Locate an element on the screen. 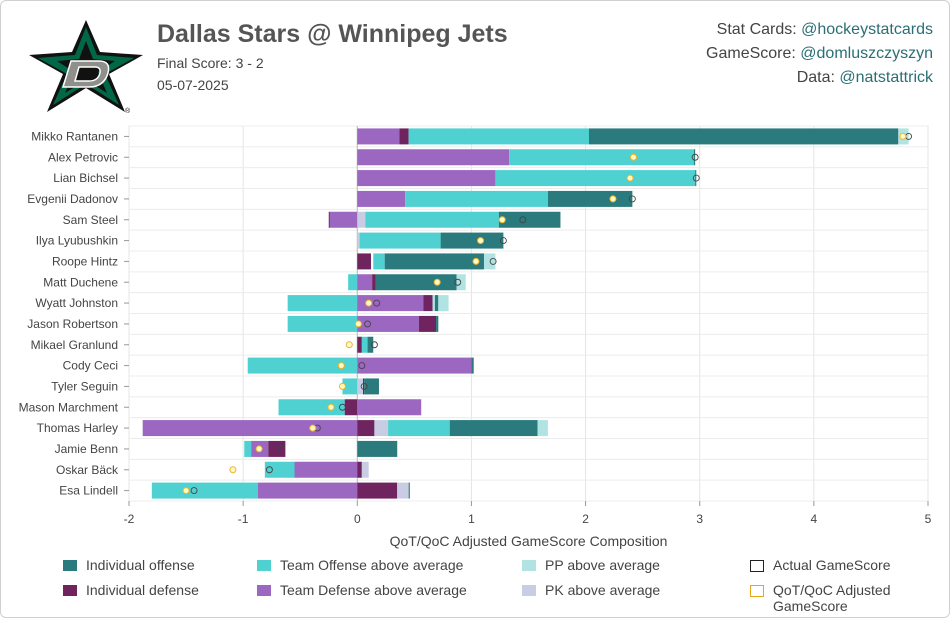  player-label: Matt Duchene is located at coordinates (80, 282).